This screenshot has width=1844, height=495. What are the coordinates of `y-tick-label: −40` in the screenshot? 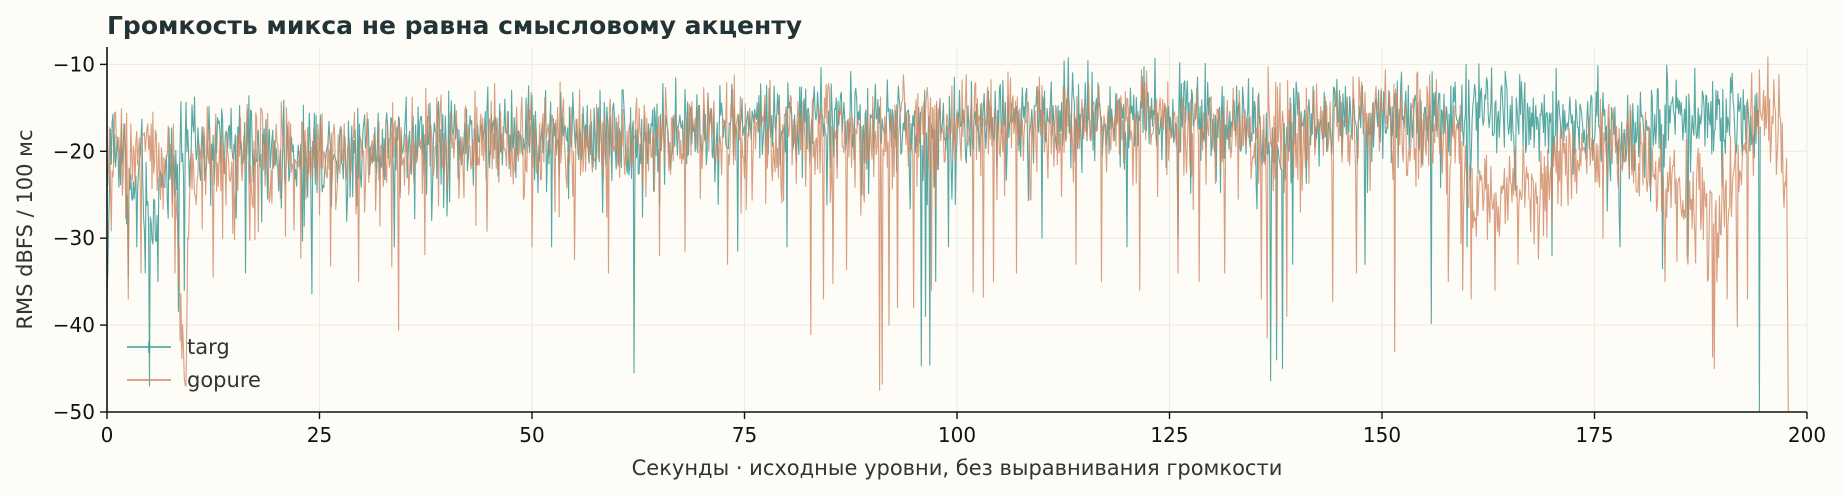 It's located at (74, 325).